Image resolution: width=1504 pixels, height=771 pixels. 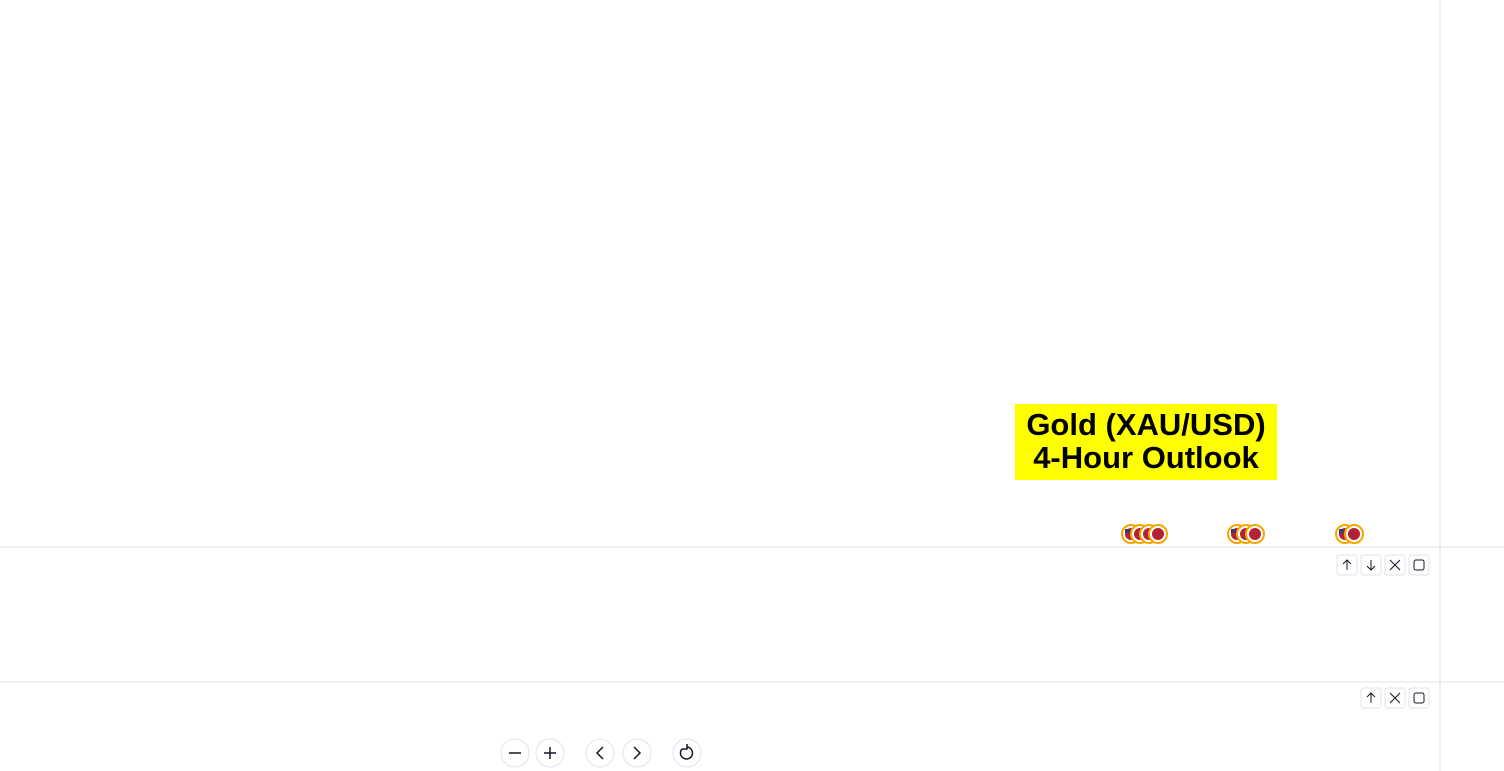 I want to click on title-line: Gold (XAU/USD), so click(x=1145, y=424).